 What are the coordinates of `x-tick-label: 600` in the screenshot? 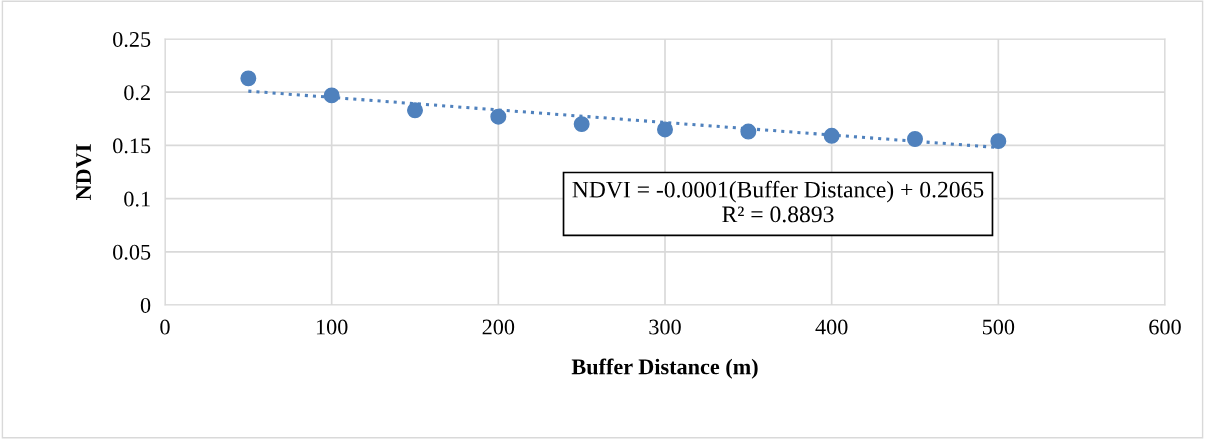 It's located at (1165, 327).